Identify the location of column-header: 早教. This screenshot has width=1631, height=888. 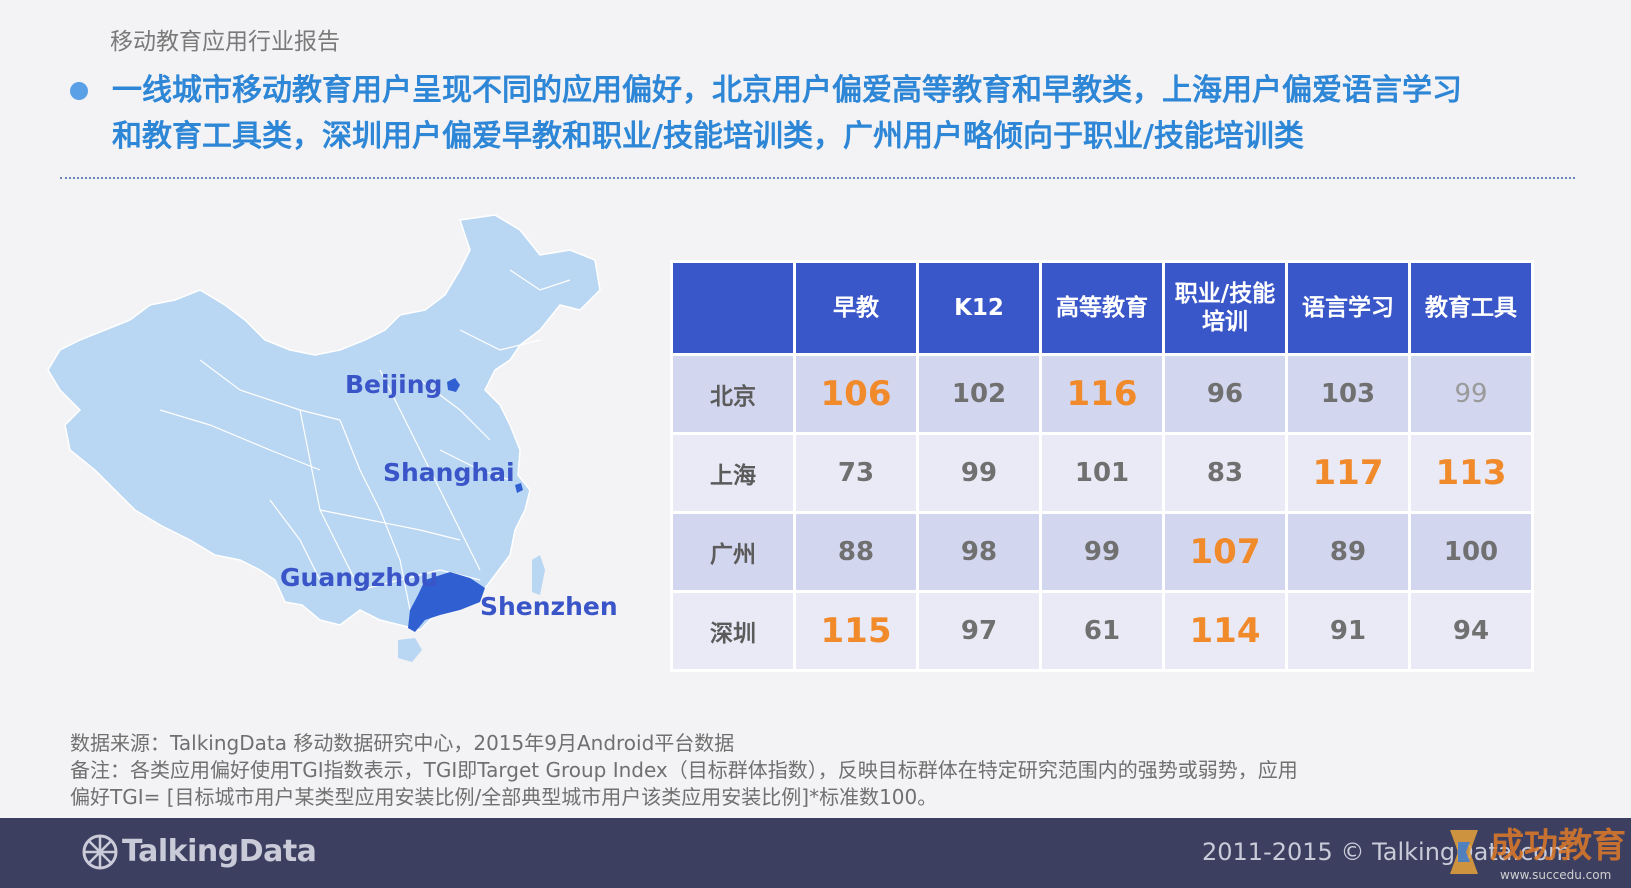
(856, 308).